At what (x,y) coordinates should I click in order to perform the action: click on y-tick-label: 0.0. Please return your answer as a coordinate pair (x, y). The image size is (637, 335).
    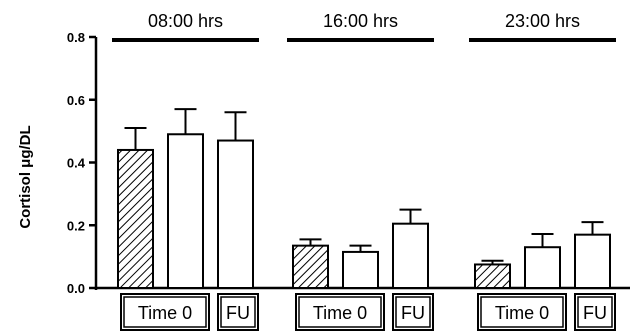
    Looking at the image, I should click on (76, 288).